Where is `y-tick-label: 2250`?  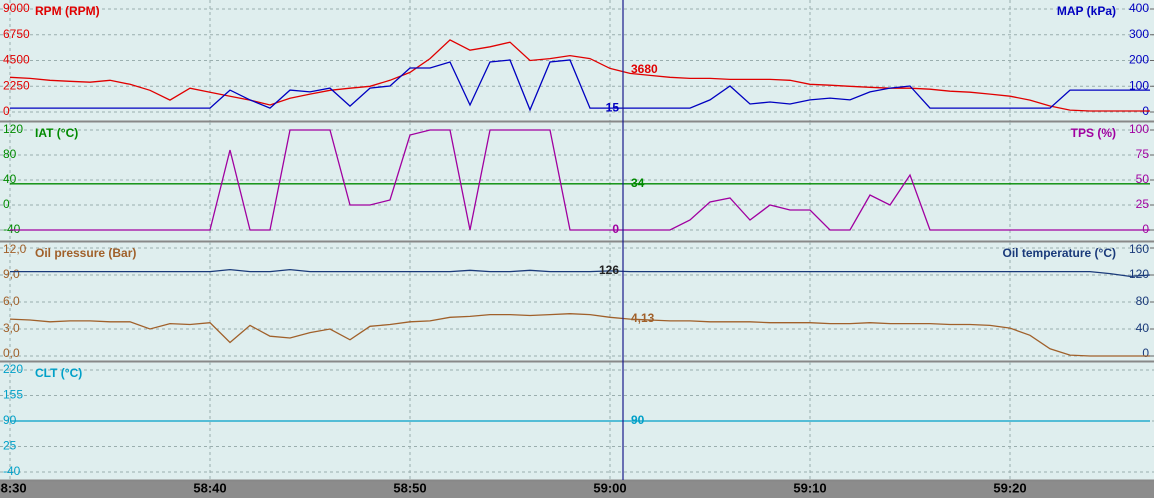 y-tick-label: 2250 is located at coordinates (16, 85).